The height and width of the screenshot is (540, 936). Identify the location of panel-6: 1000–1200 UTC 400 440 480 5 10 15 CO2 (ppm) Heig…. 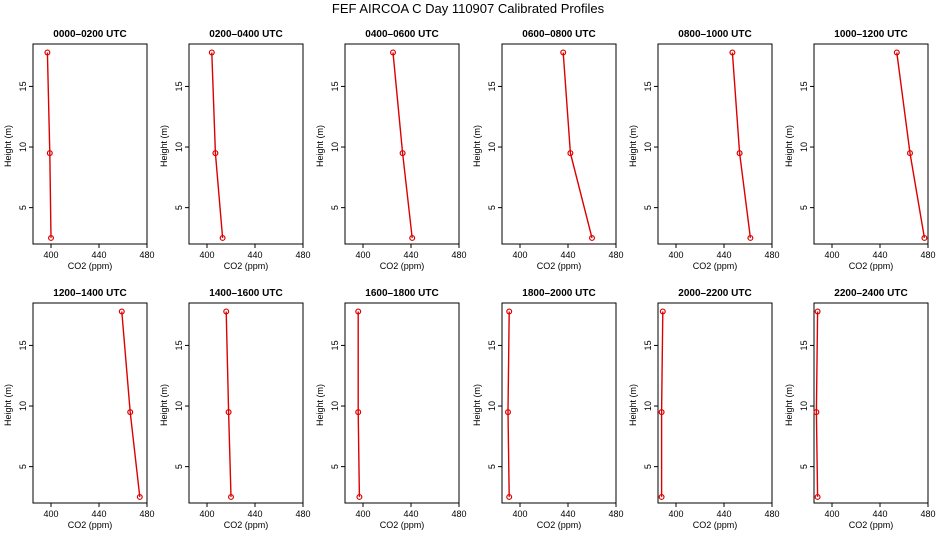
(860, 150).